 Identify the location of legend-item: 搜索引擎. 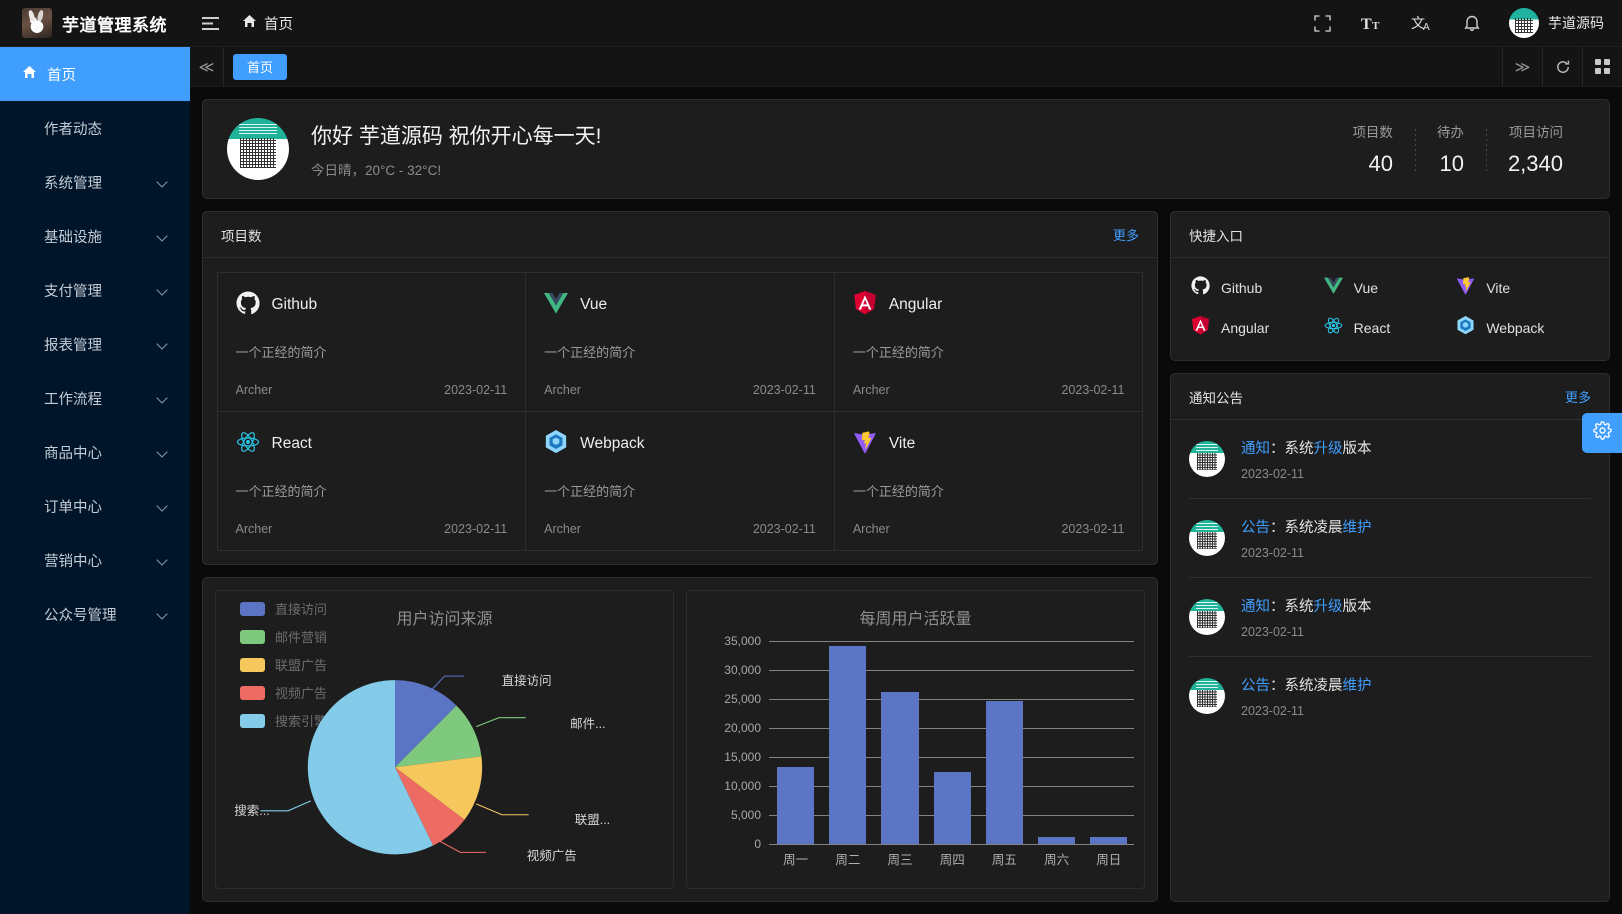
(283, 720).